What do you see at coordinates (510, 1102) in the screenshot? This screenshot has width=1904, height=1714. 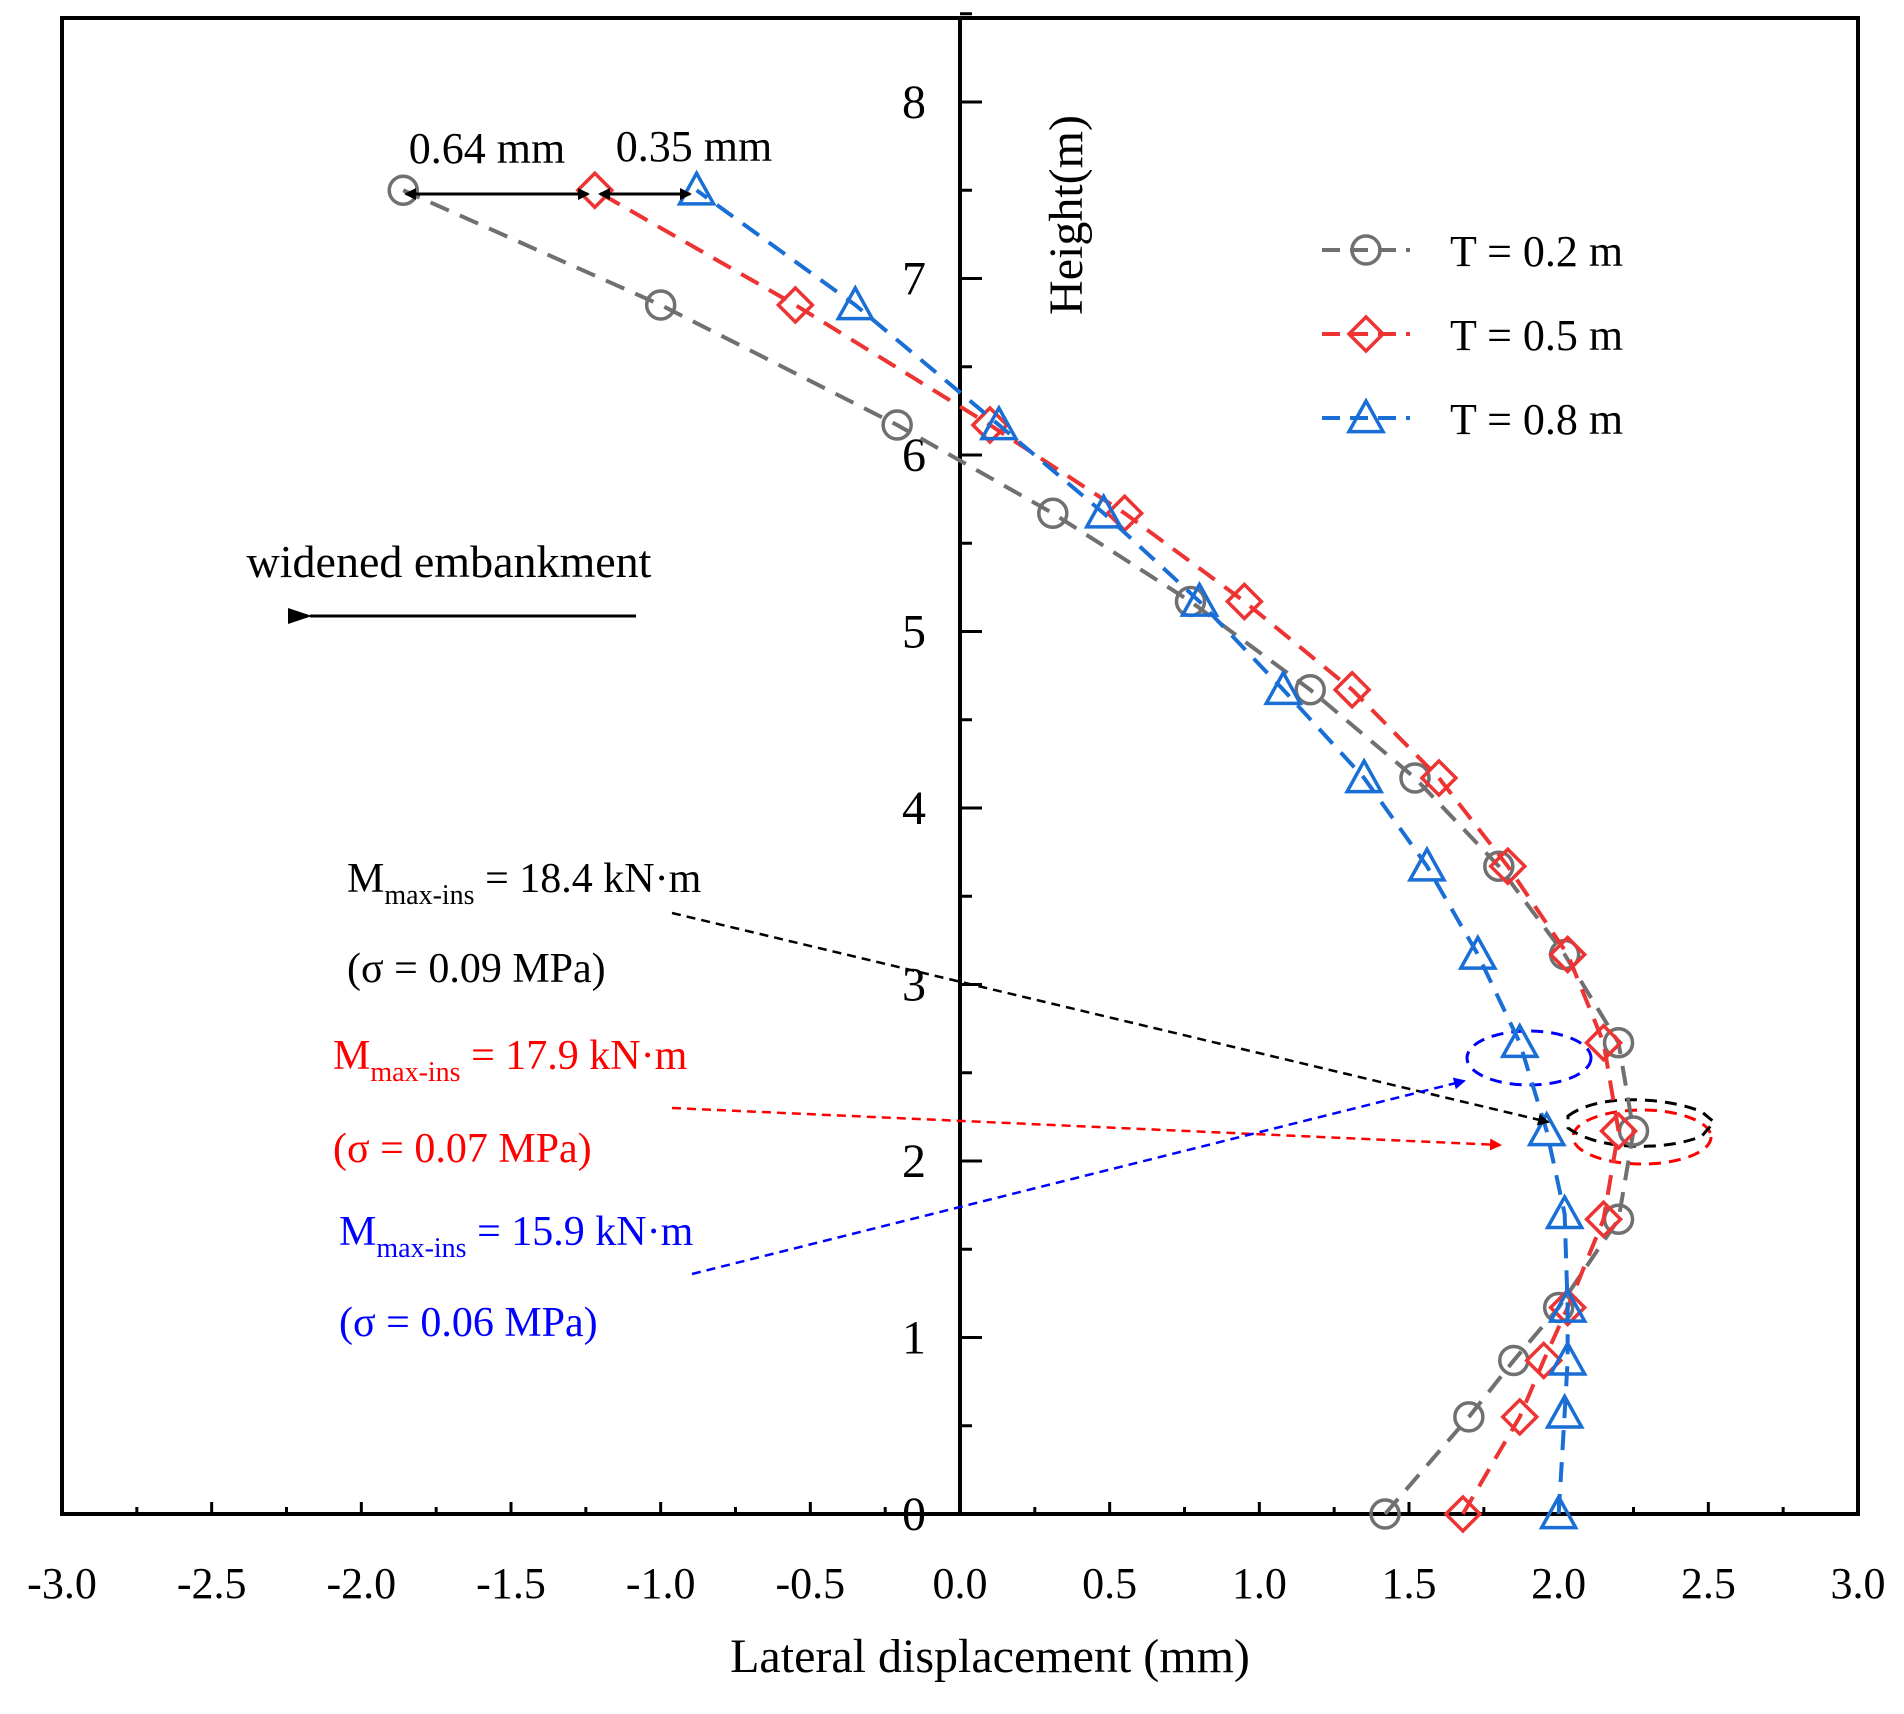 I see `moment-annotation-red: Mmax-ins = 17.9 kN·m (σ = 0.07 MPa)` at bounding box center [510, 1102].